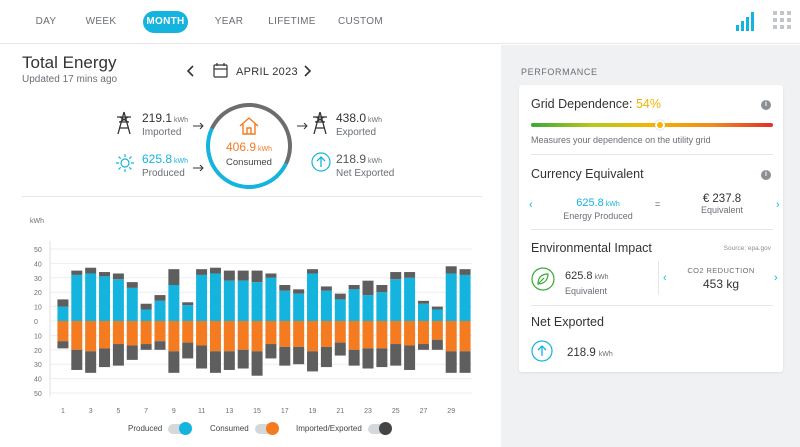  What do you see at coordinates (201, 411) in the screenshot?
I see `x-tick-label: 11` at bounding box center [201, 411].